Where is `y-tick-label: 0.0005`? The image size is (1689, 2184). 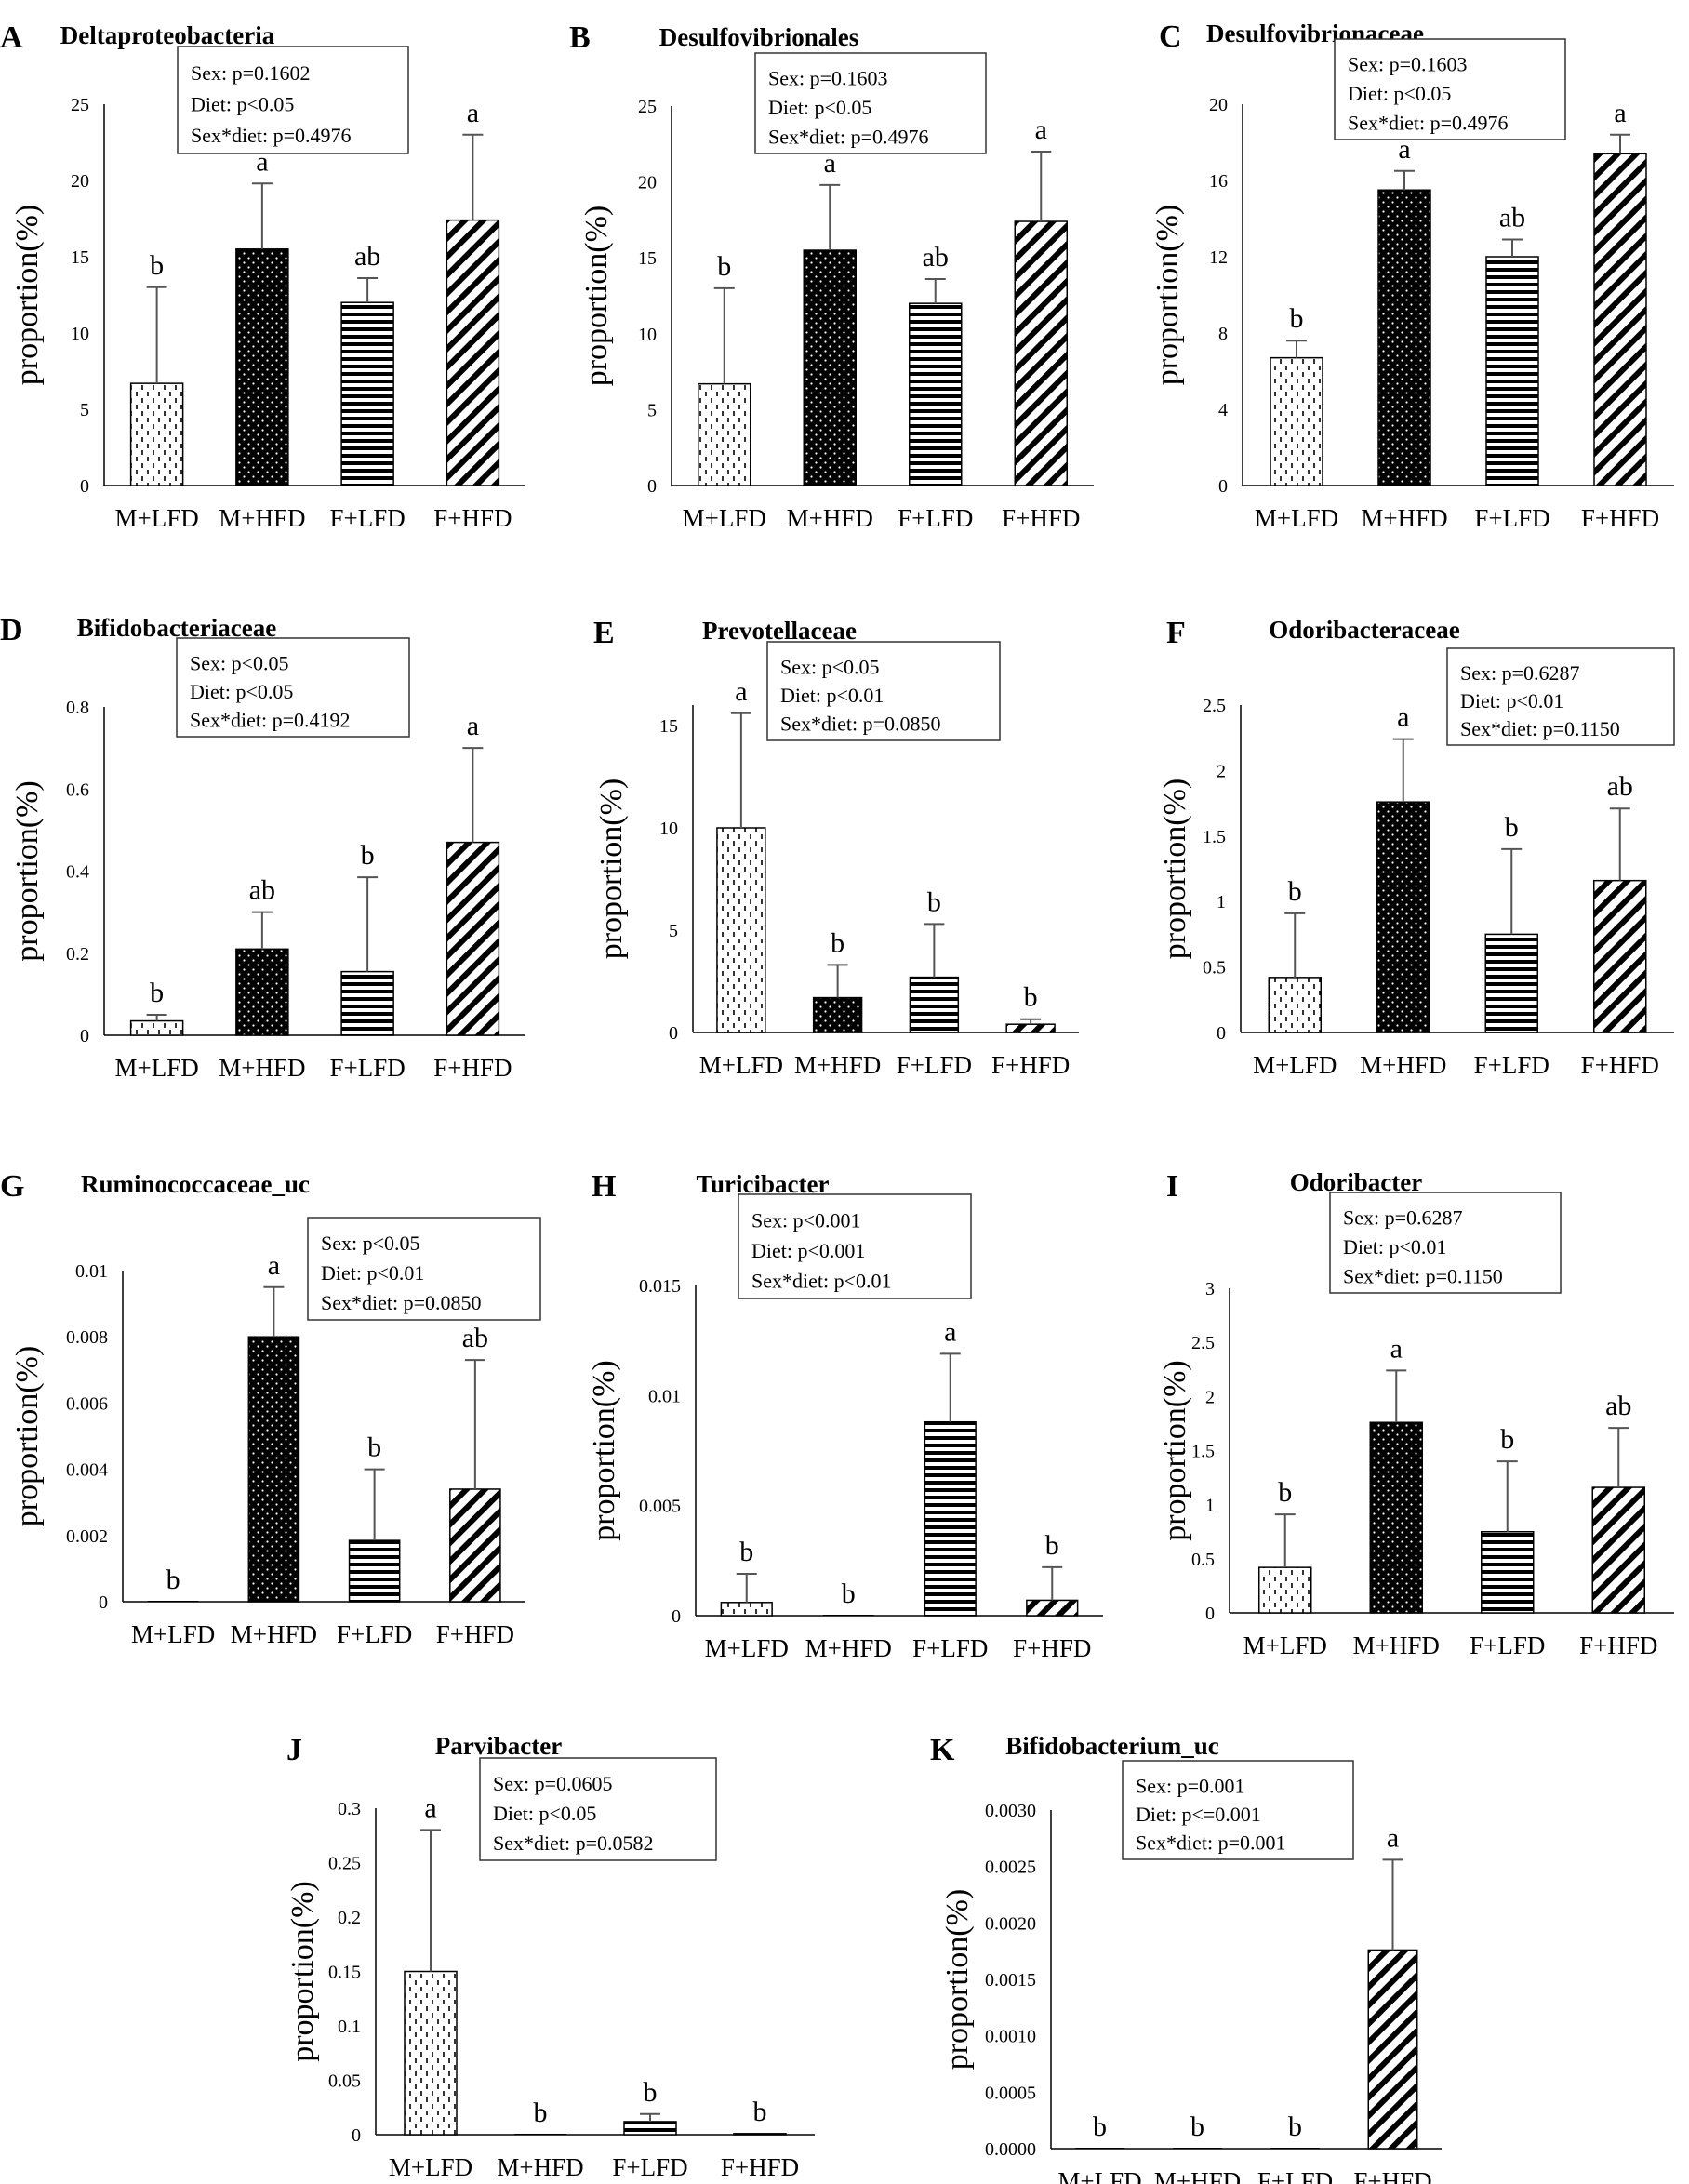 y-tick-label: 0.0005 is located at coordinates (1010, 2093).